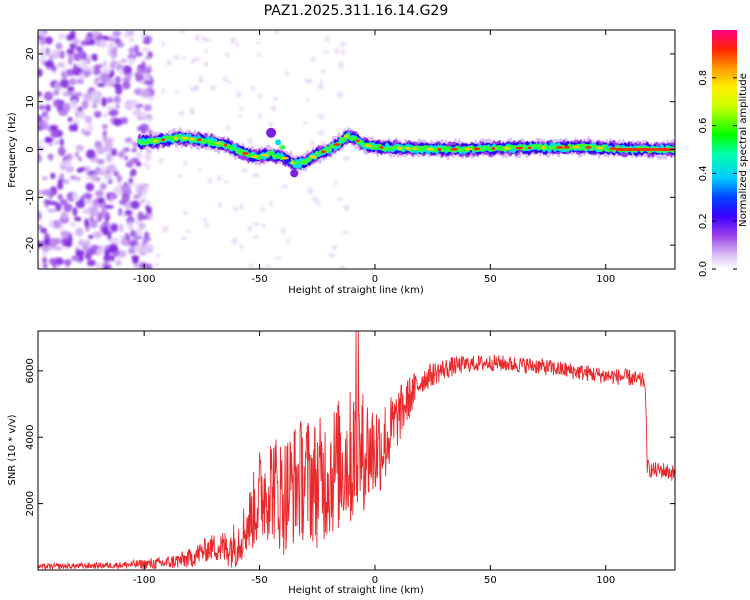 The width and height of the screenshot is (750, 600). What do you see at coordinates (144, 279) in the screenshot?
I see `spectrogram-xtick-label: -100` at bounding box center [144, 279].